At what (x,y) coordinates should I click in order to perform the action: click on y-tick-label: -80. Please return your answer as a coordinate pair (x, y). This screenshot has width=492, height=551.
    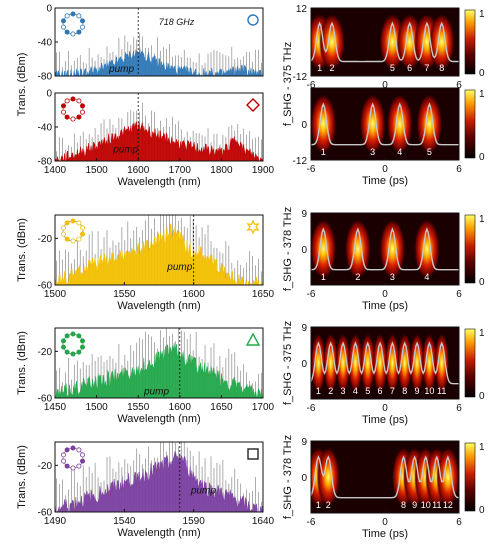
    Looking at the image, I should click on (45, 162).